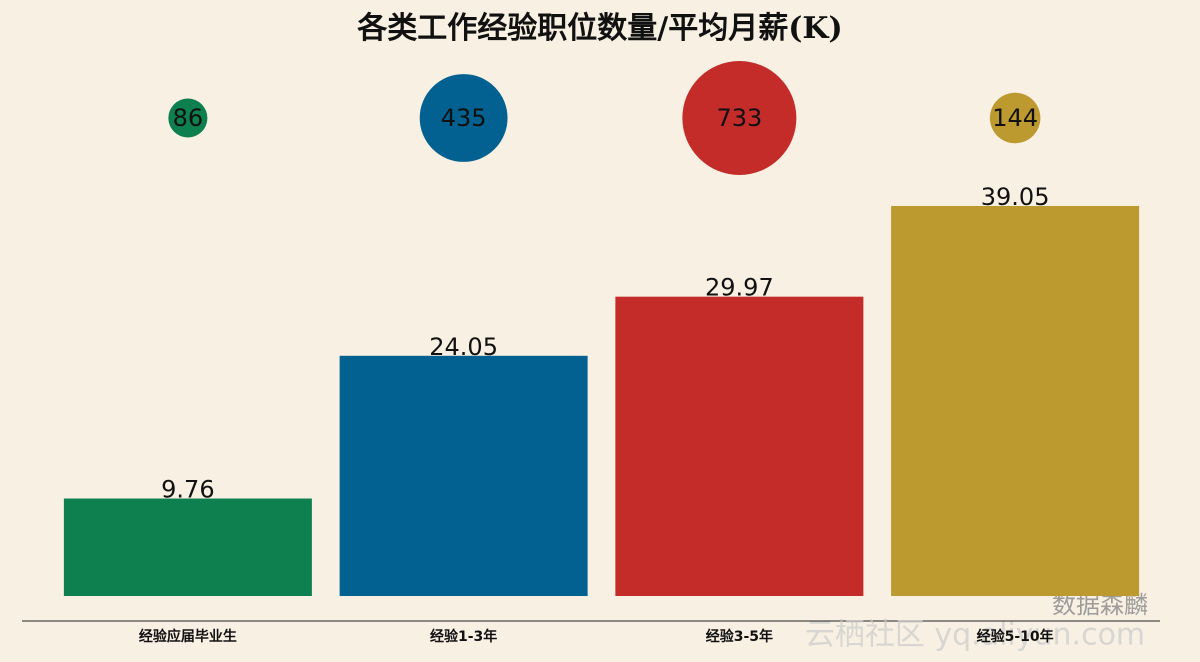 The image size is (1200, 662). I want to click on bubble-label: 435, so click(464, 118).